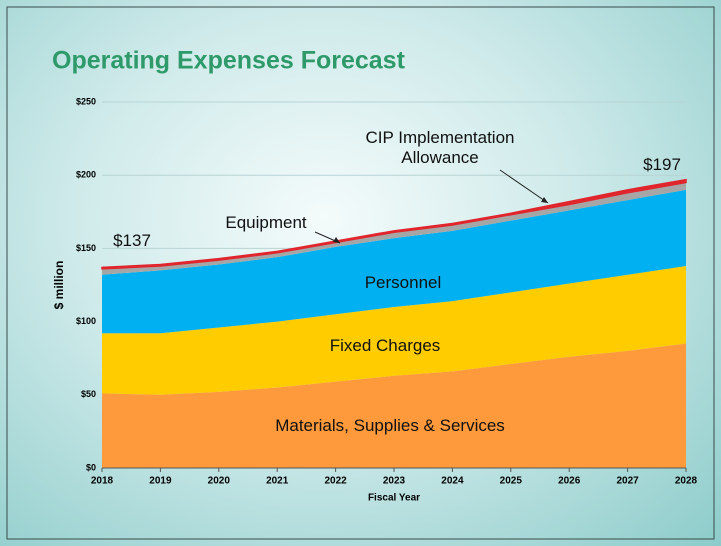  Describe the element at coordinates (160, 481) in the screenshot. I see `x-tick-label: 2019` at that location.